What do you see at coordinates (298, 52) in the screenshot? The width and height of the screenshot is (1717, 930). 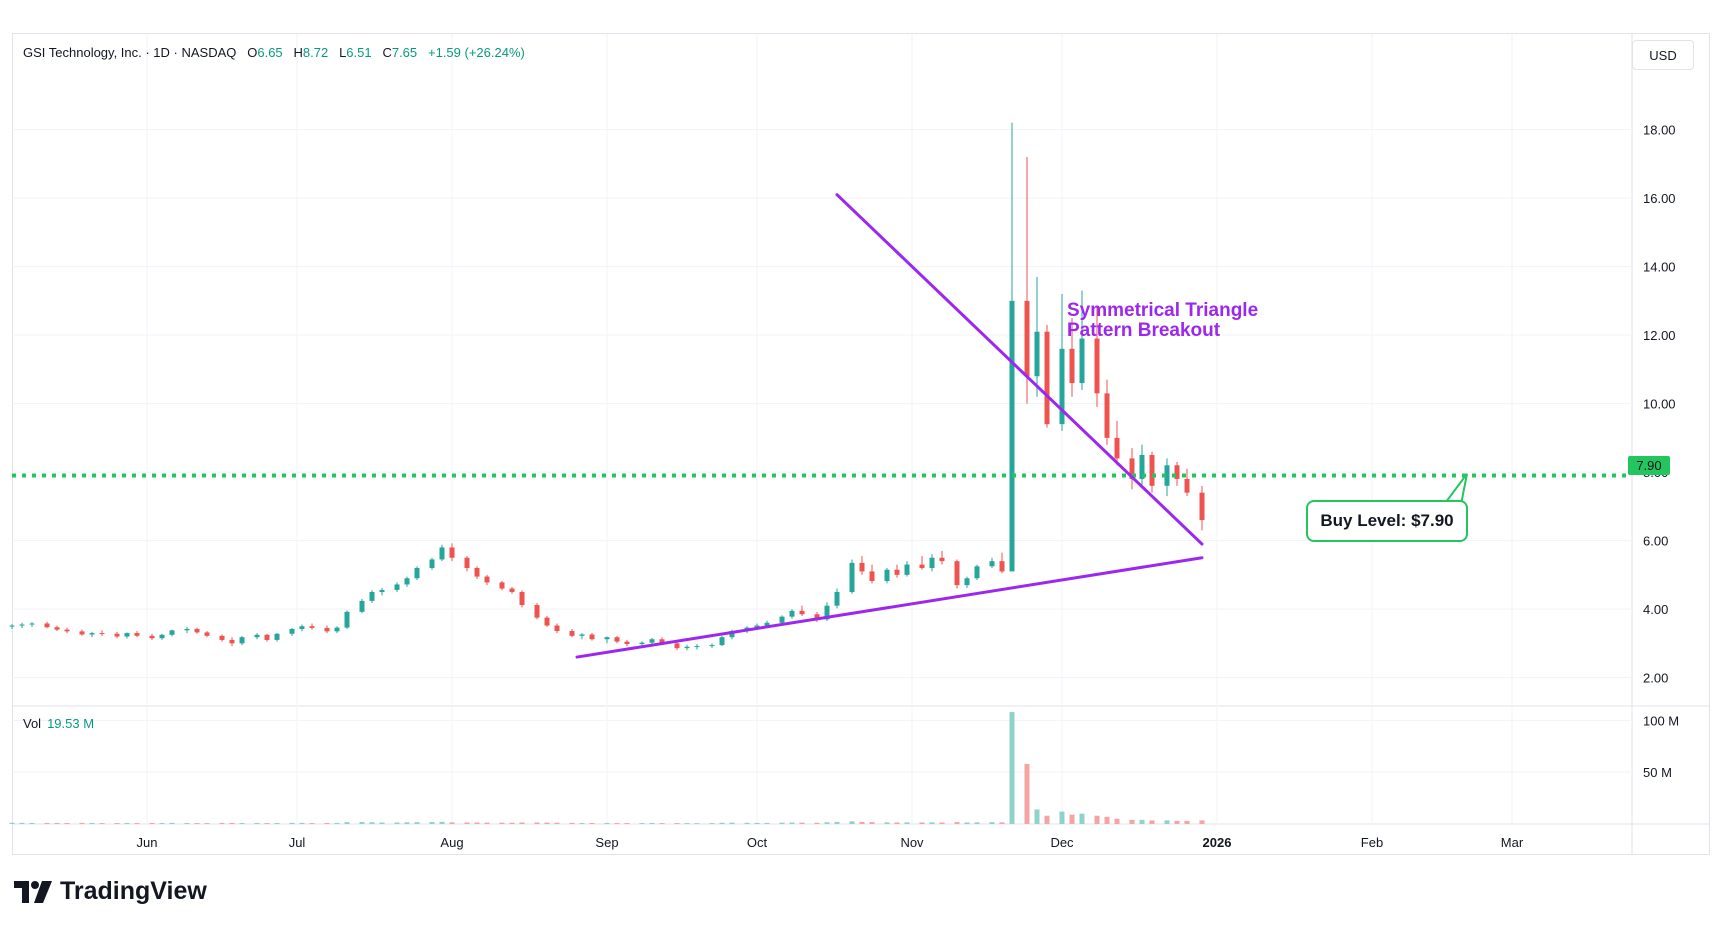 I see `high-label: H` at bounding box center [298, 52].